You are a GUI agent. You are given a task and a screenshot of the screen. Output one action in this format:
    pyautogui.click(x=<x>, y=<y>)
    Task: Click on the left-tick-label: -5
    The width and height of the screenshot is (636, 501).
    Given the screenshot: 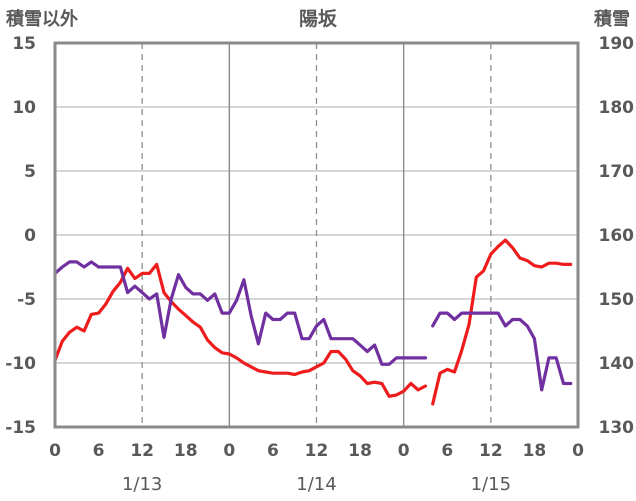 What is the action you would take?
    pyautogui.click(x=26, y=300)
    